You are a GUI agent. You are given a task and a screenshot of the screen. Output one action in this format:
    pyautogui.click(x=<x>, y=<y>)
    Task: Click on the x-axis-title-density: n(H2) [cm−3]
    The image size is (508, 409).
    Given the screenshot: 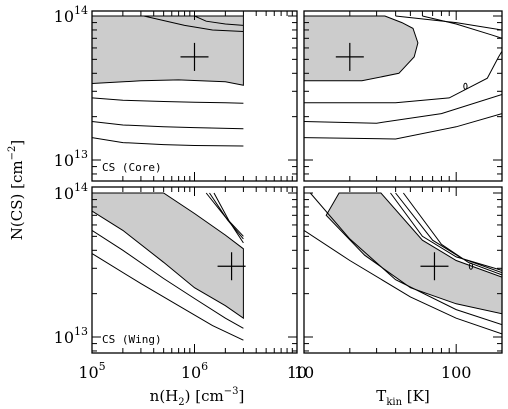 What is the action you would take?
    pyautogui.click(x=197, y=397)
    